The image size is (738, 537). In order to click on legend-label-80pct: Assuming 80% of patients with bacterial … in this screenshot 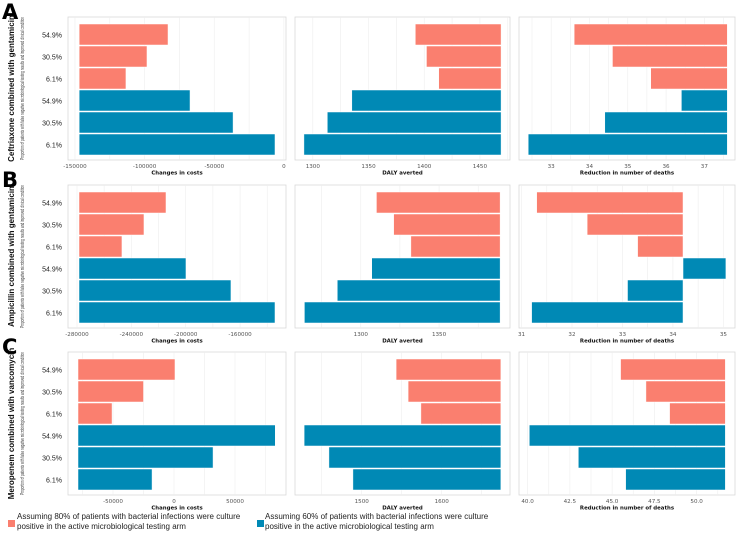, I will do `click(129, 521)`.